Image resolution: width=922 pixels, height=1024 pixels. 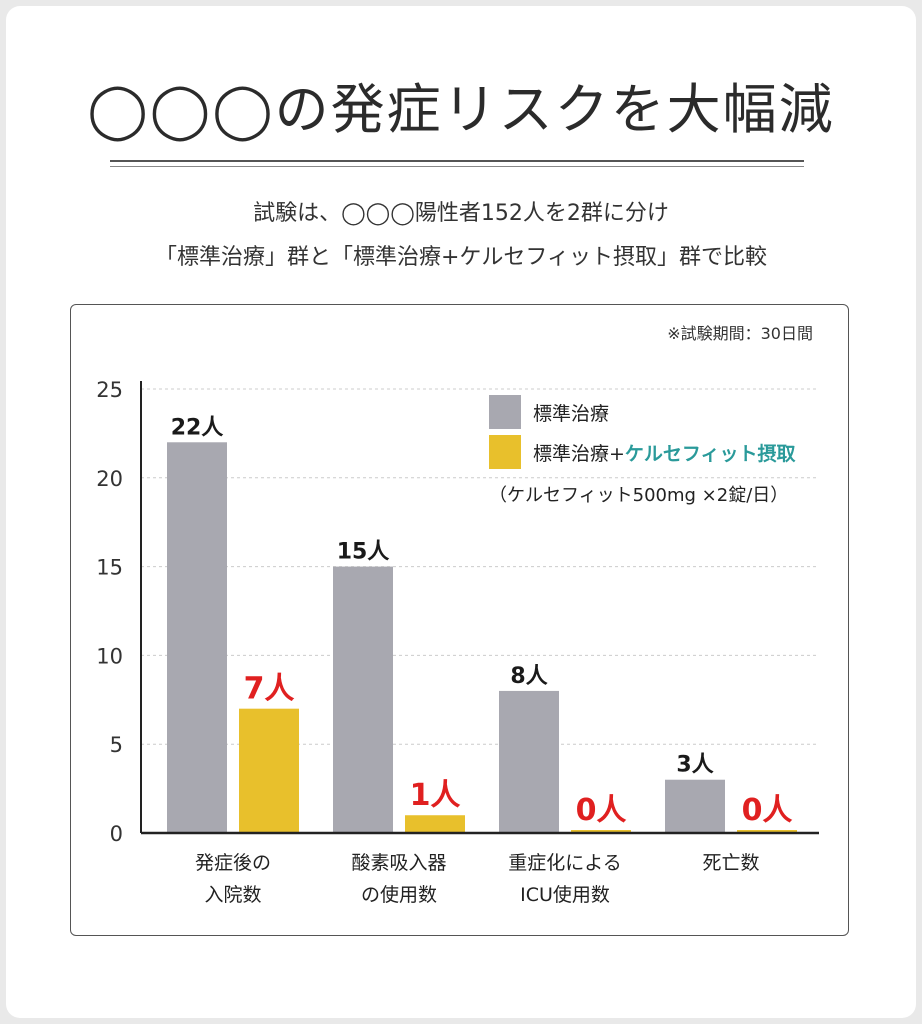 I want to click on x-category-label: ICU使用数, so click(x=565, y=895).